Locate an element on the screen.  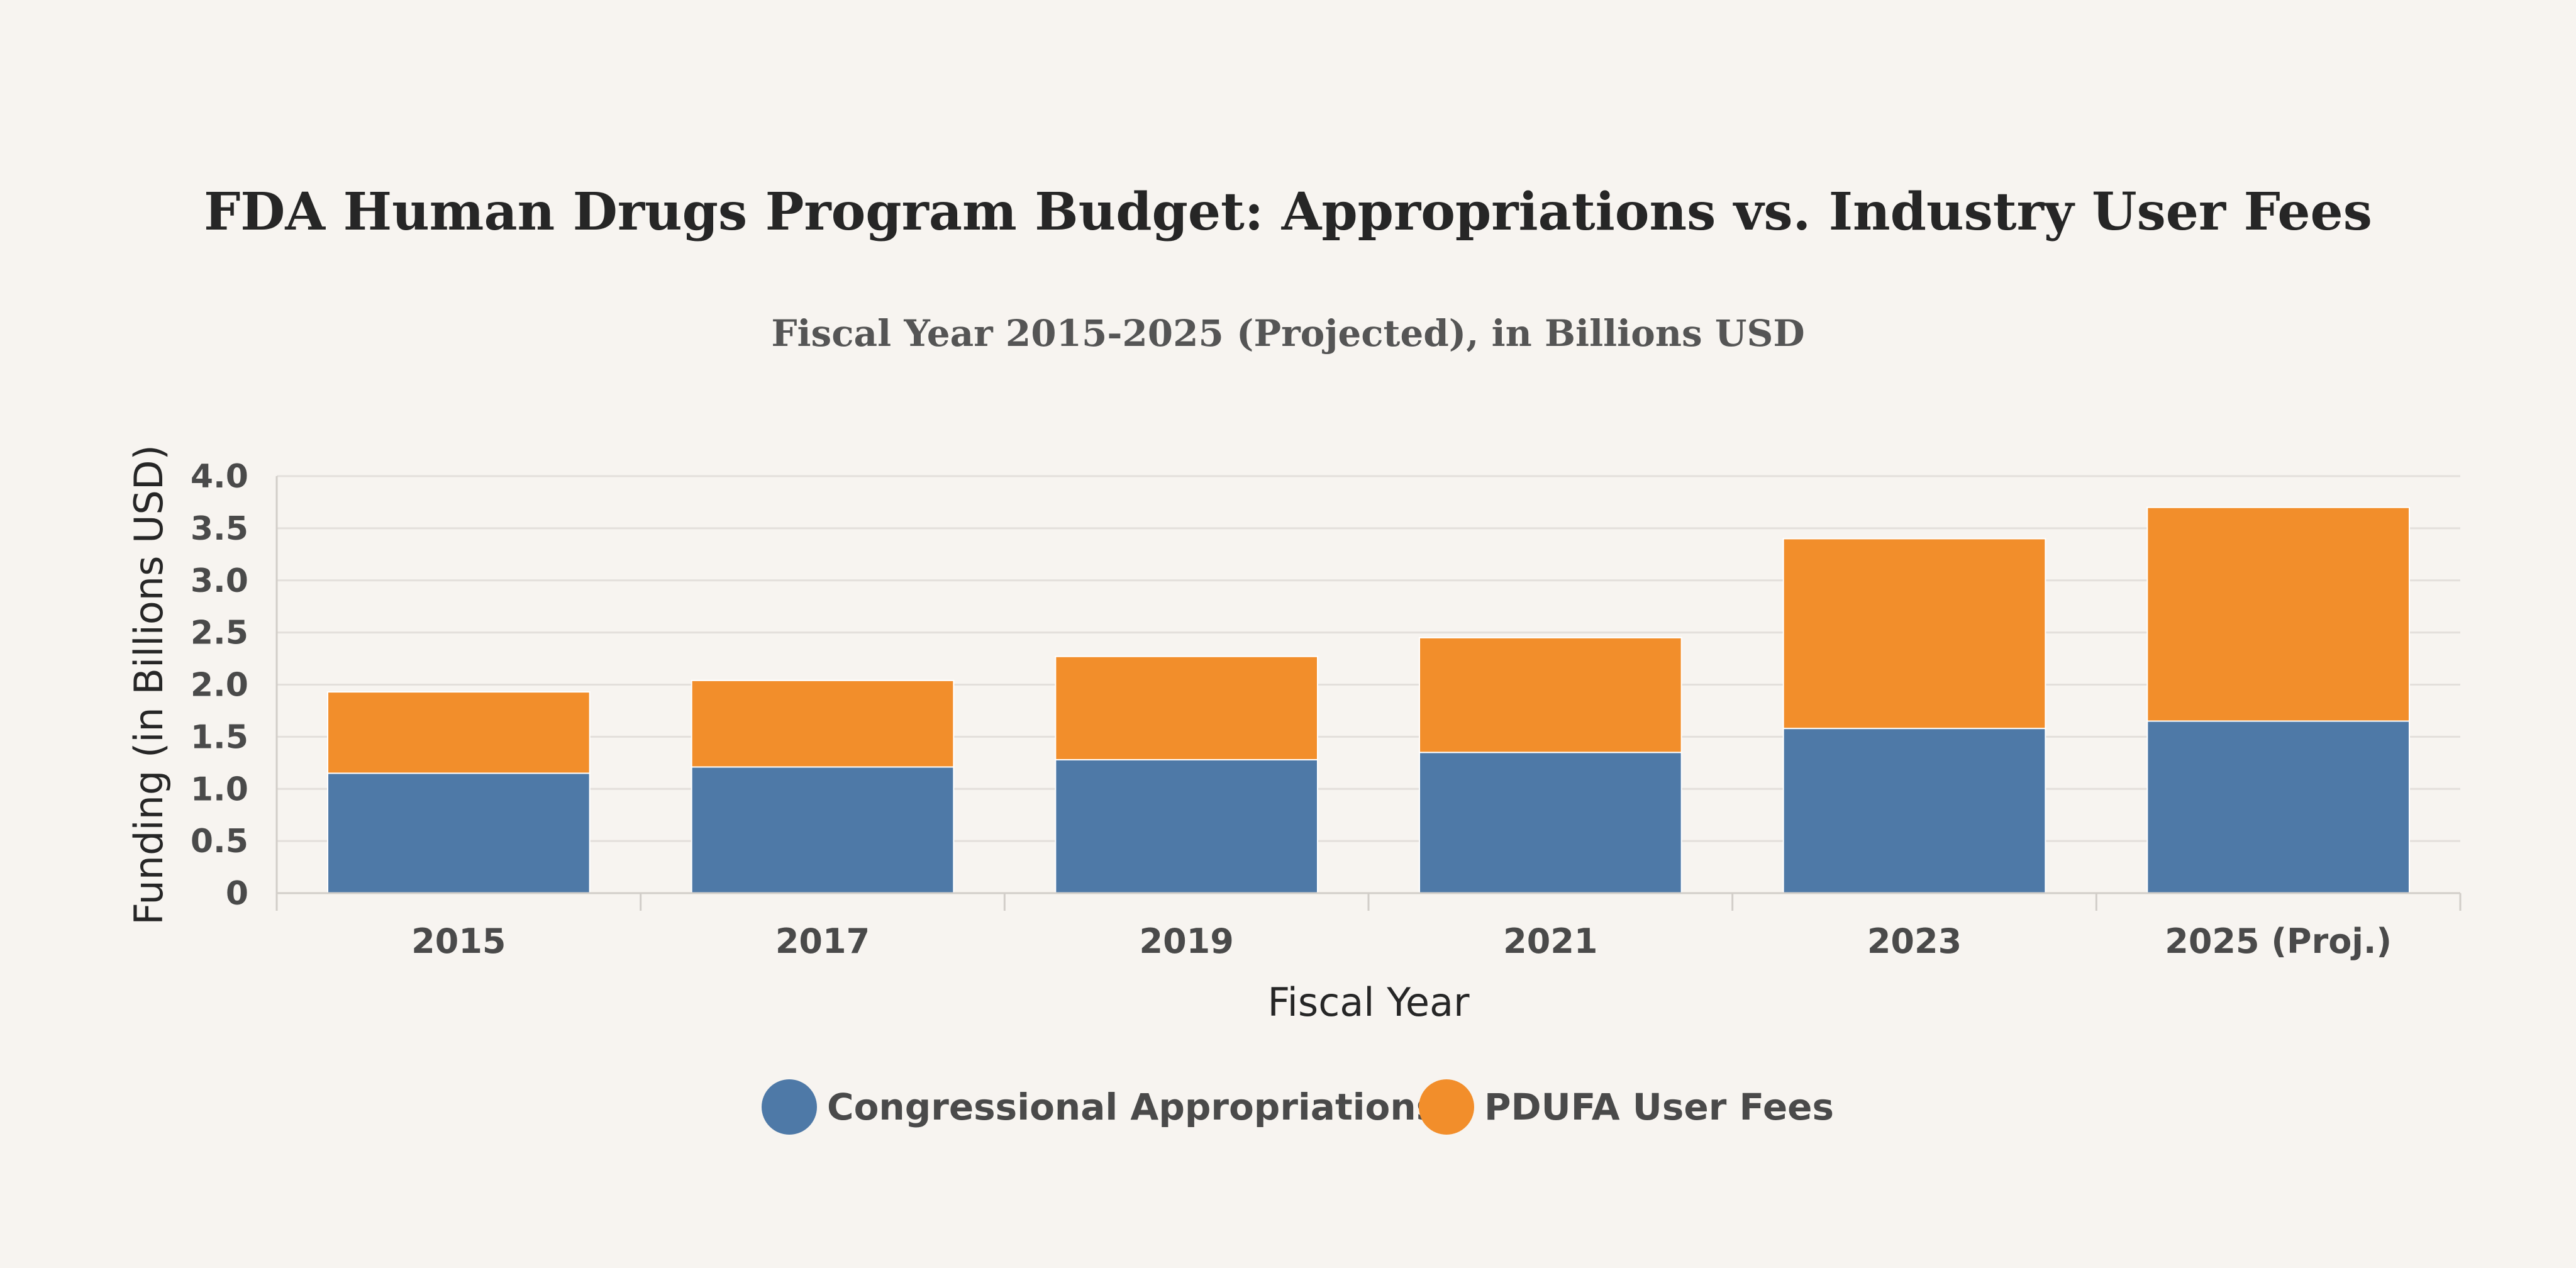
y-axis-ticks: 0 0.5 1.0 1.5 2.0 2.5 3.0 3.5 4.0 is located at coordinates (219, 685).